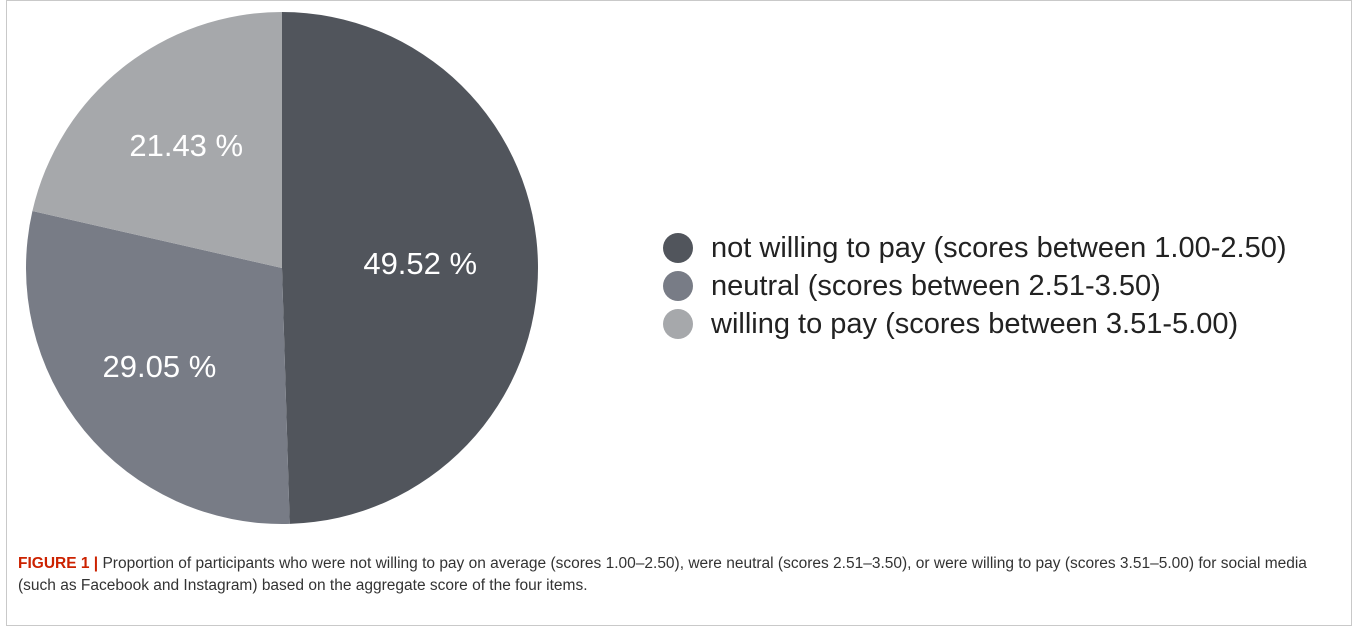 This screenshot has width=1357, height=633. Describe the element at coordinates (58, 563) in the screenshot. I see `figure-caption-label: FIGURE 1 |` at that location.